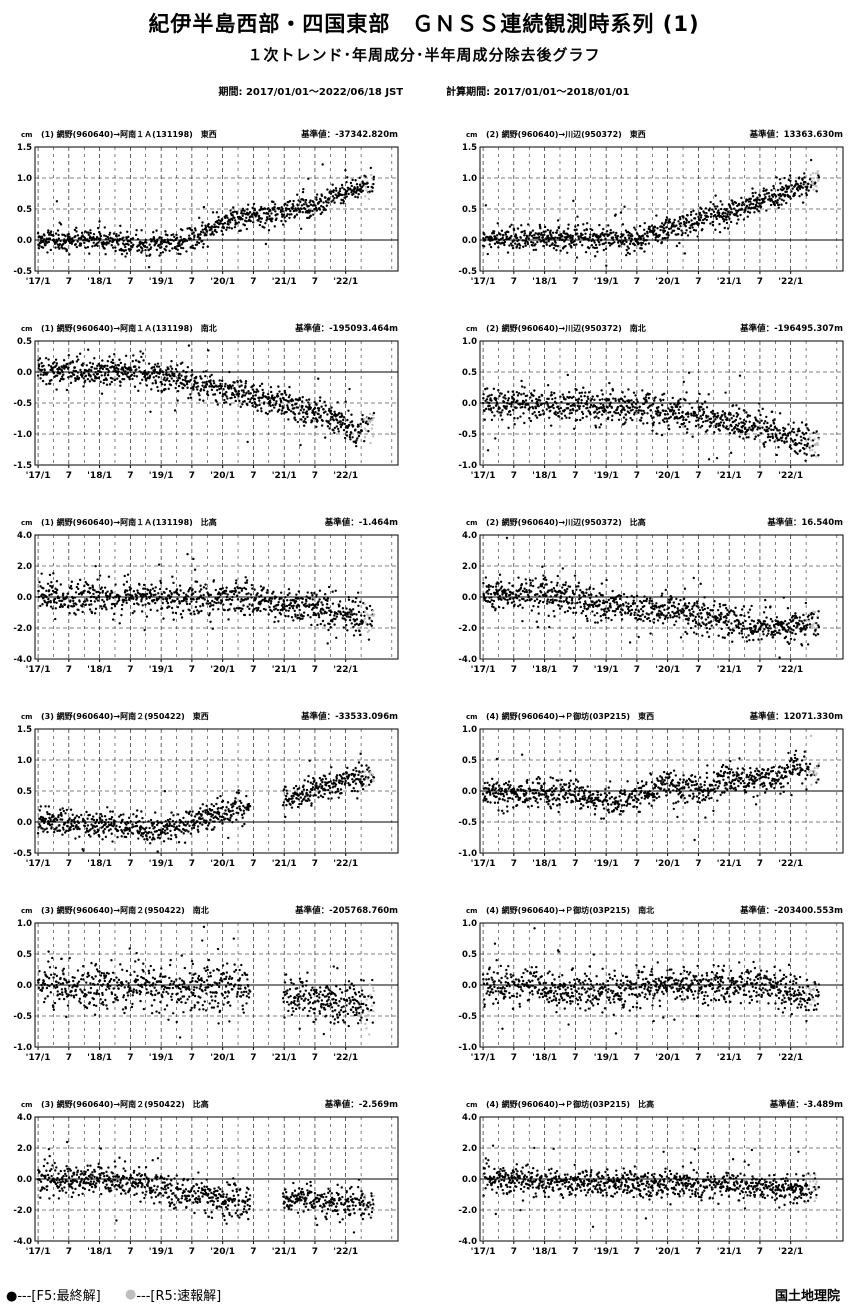 The width and height of the screenshot is (848, 1309). I want to click on x-tick-label: '21/1, so click(729, 282).